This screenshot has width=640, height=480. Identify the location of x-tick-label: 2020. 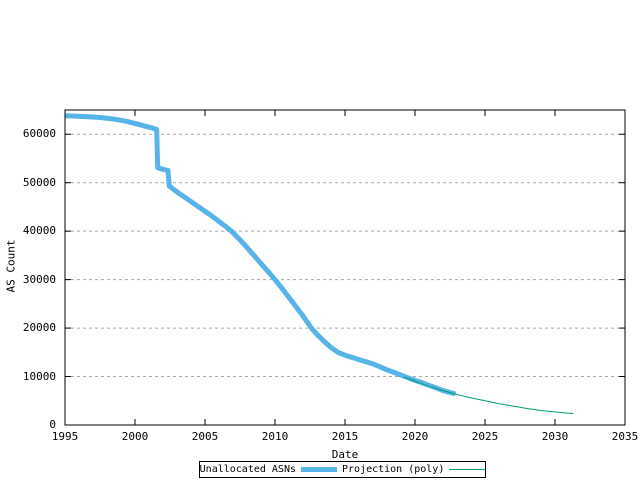
(415, 436).